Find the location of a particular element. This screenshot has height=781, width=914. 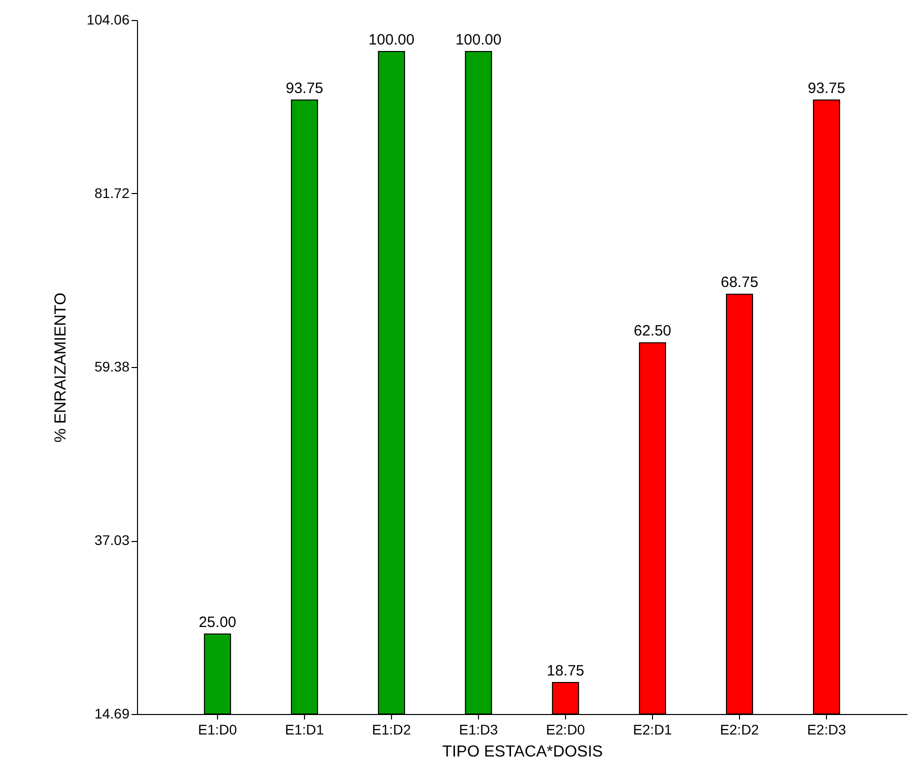

x-tick-label: E1:D0 is located at coordinates (218, 730).